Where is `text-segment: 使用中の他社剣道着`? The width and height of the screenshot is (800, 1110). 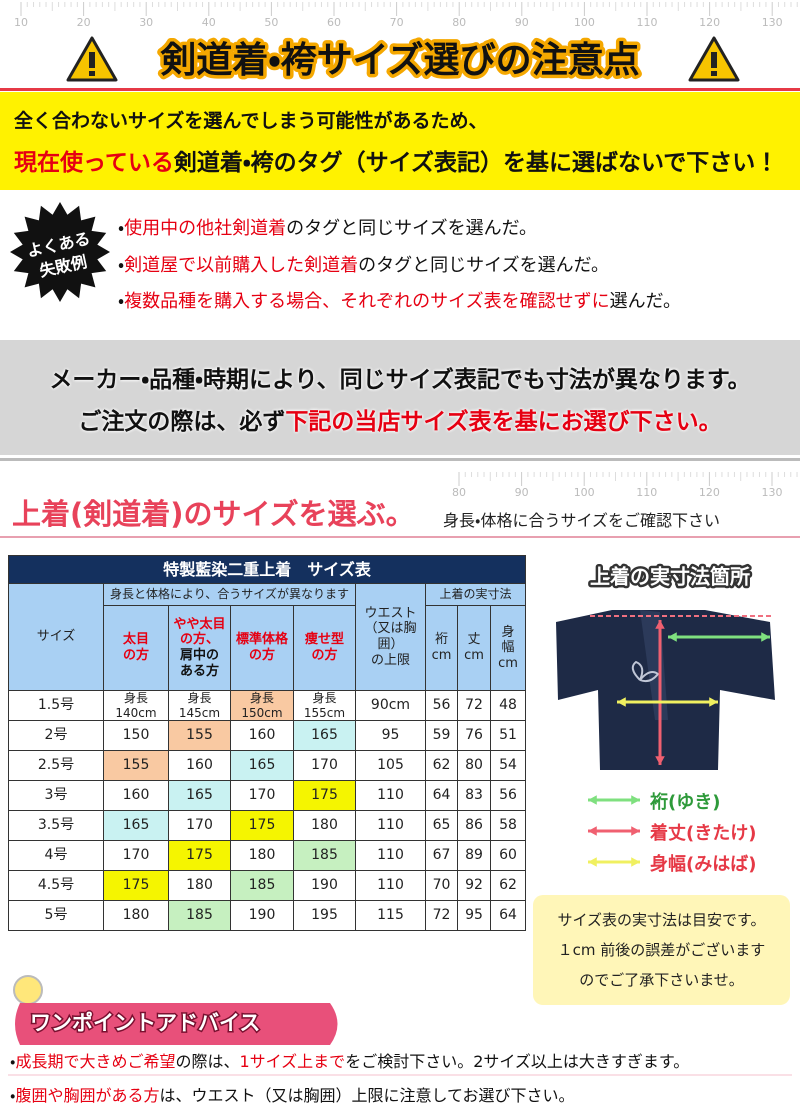
text-segment: 使用中の他社剣道着 is located at coordinates (205, 228).